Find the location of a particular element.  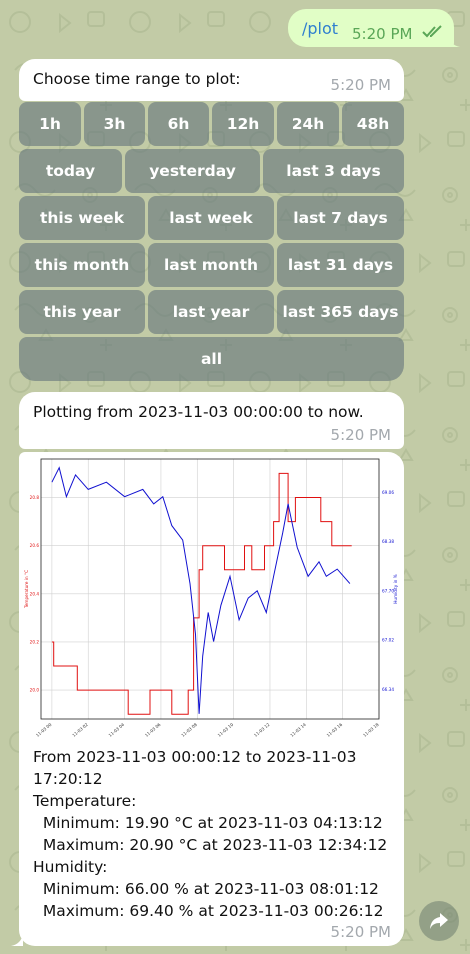

range-button-yesterday: yesterday is located at coordinates (192, 171).